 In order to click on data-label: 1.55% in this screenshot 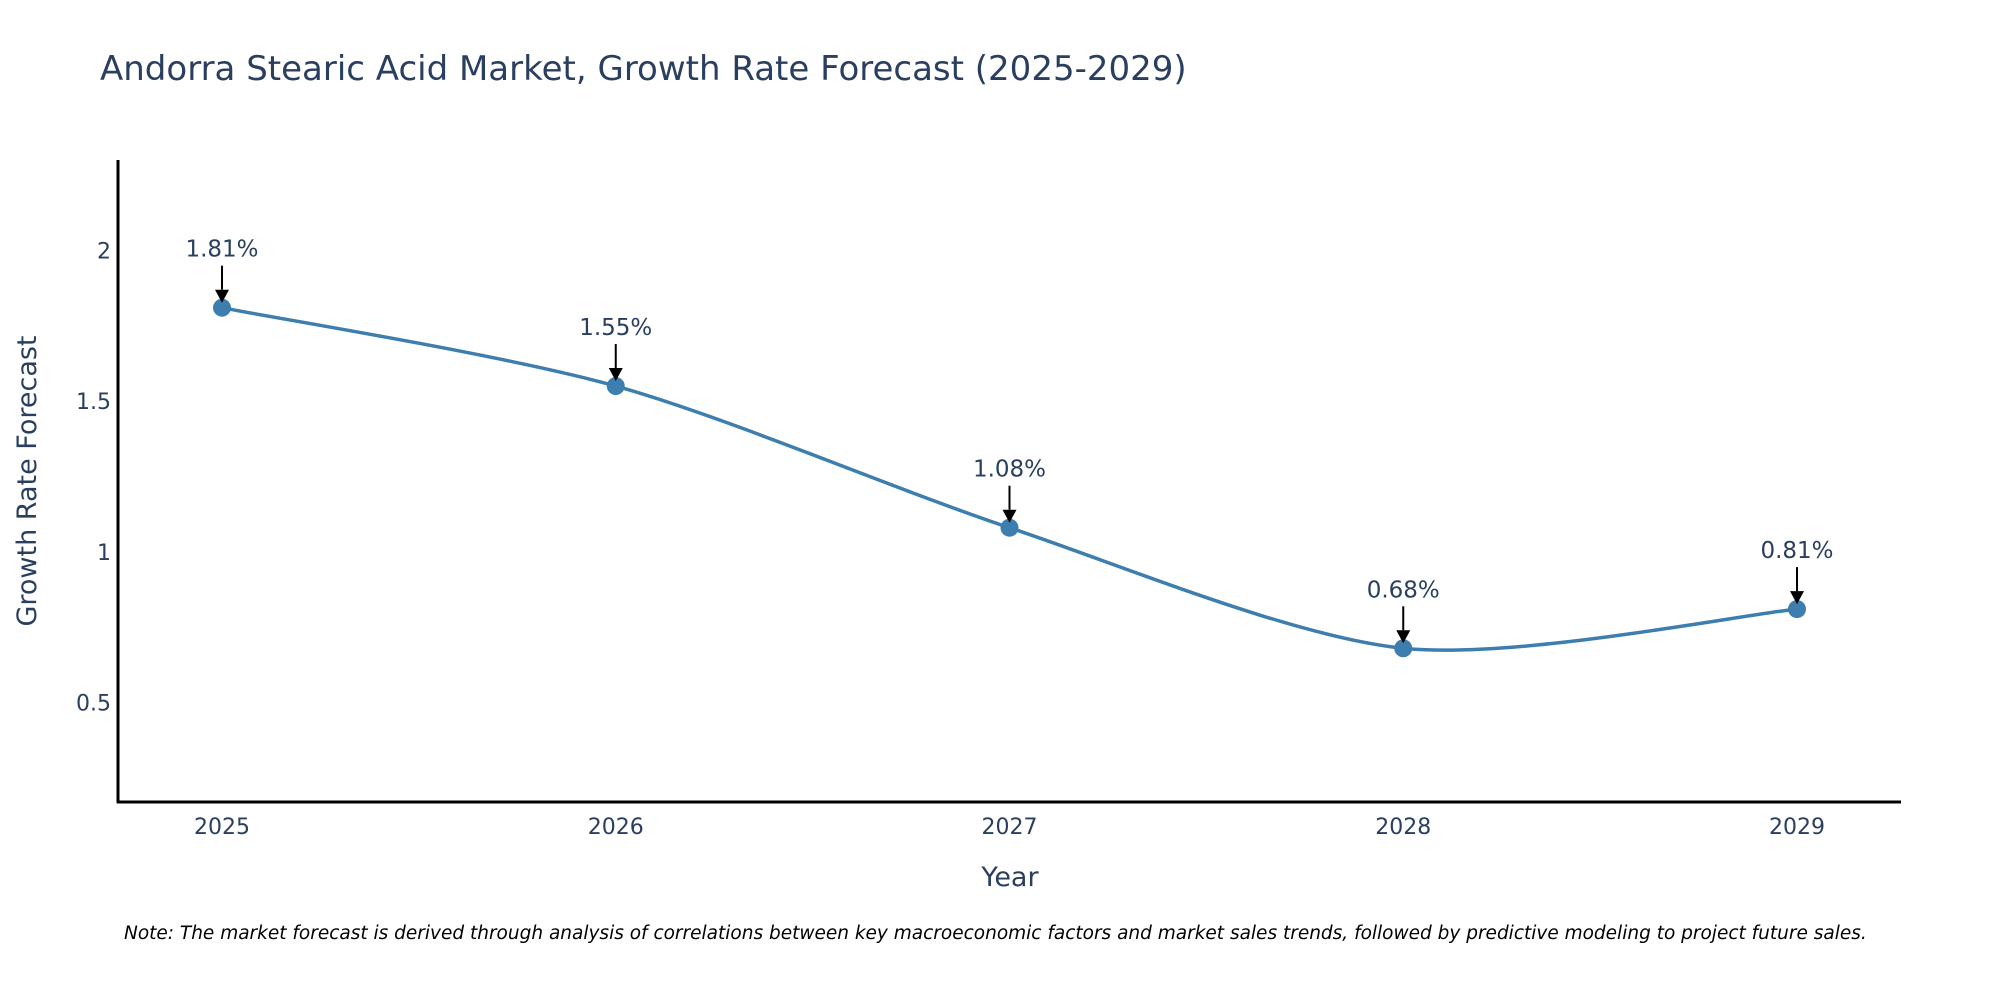, I will do `click(615, 328)`.